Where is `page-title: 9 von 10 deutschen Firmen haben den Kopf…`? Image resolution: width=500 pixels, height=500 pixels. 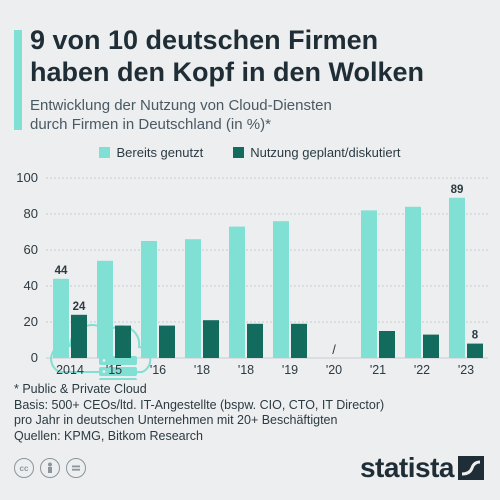
page-title: 9 von 10 deutschen Firmen haben den Kopf… is located at coordinates (260, 56).